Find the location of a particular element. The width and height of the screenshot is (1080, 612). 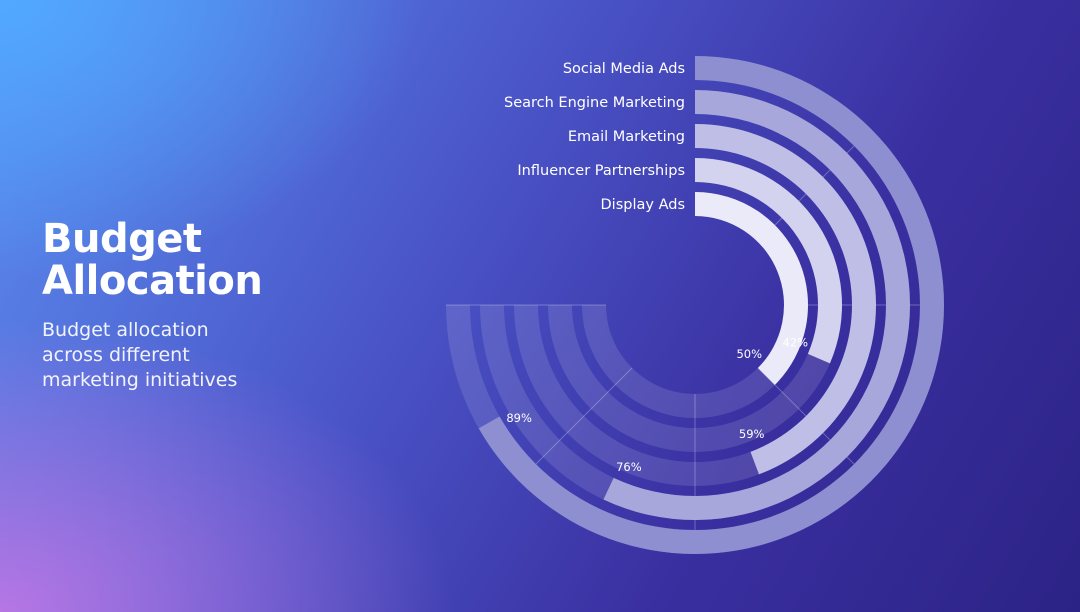

category-label-0: Social Media Ads is located at coordinates (624, 69).